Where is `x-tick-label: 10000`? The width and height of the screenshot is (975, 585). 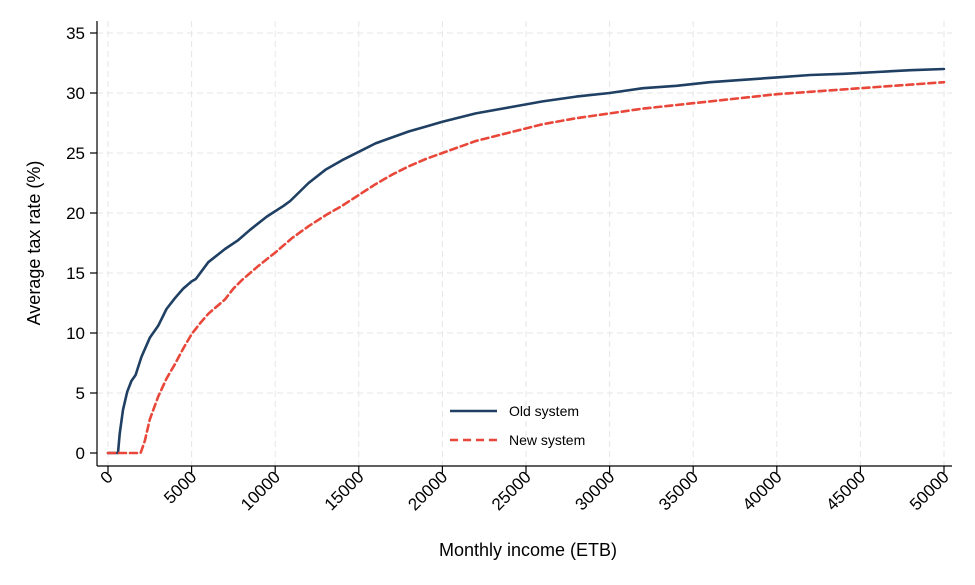 x-tick-label: 10000 is located at coordinates (260, 490).